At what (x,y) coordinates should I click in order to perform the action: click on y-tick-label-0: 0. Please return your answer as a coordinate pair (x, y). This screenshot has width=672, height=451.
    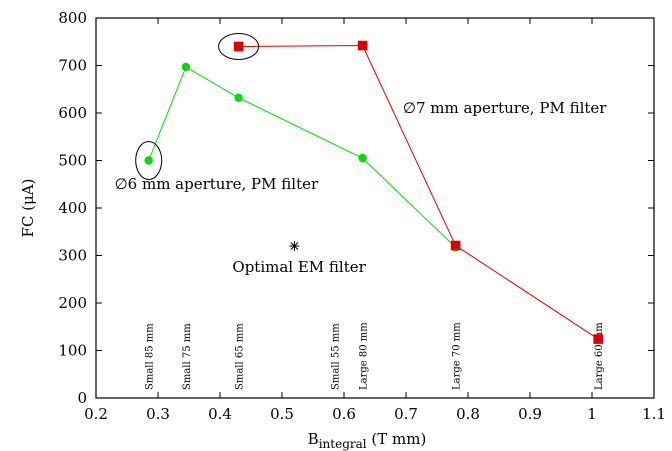
    Looking at the image, I should click on (82, 398).